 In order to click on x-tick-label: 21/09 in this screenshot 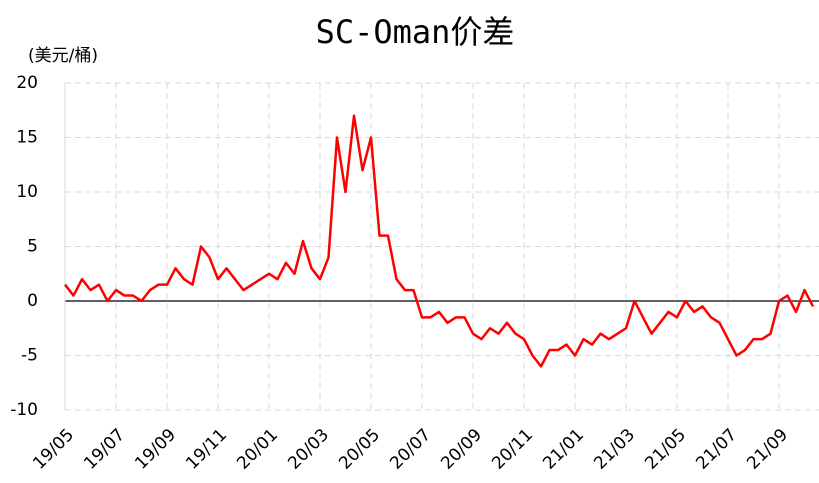, I will do `click(767, 449)`.